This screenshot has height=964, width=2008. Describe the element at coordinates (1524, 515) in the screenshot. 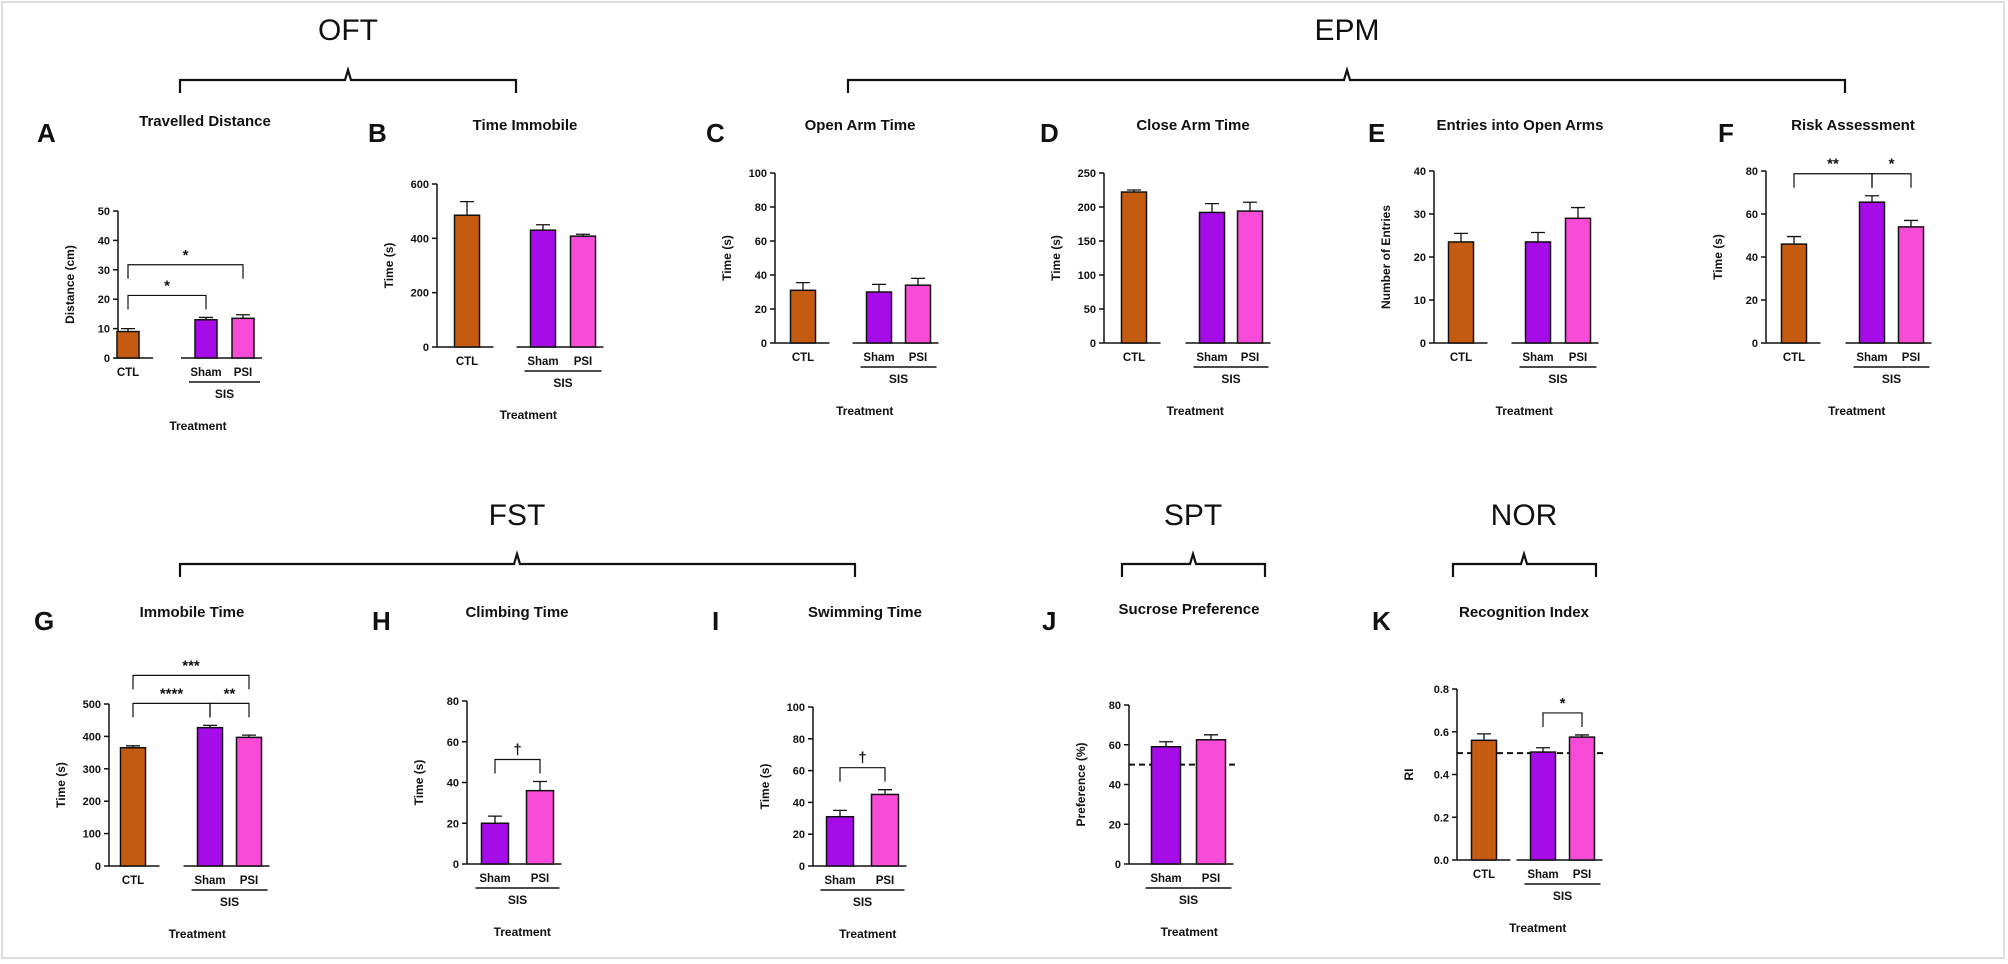

I see `section-title-nor: NOR` at that location.